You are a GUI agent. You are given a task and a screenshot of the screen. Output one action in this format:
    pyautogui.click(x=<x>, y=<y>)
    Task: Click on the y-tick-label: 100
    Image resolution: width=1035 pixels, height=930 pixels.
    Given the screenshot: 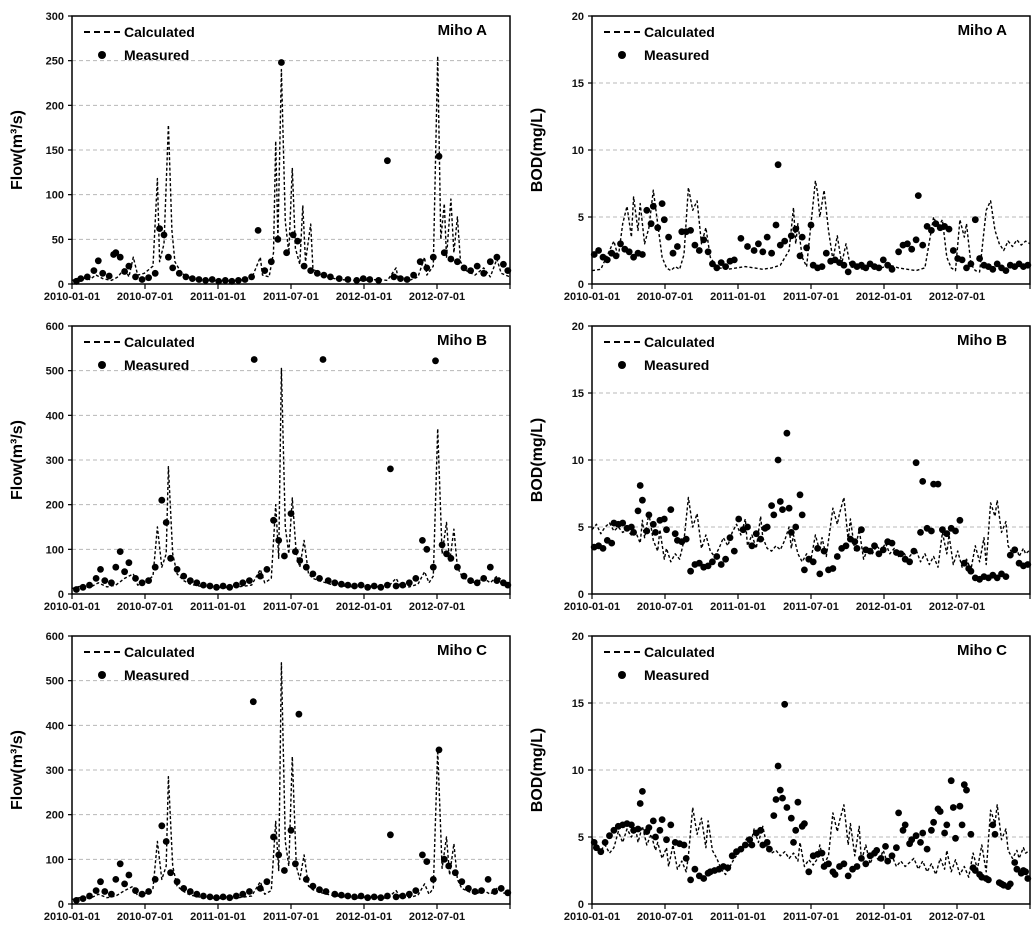 What is the action you would take?
    pyautogui.click(x=55, y=860)
    